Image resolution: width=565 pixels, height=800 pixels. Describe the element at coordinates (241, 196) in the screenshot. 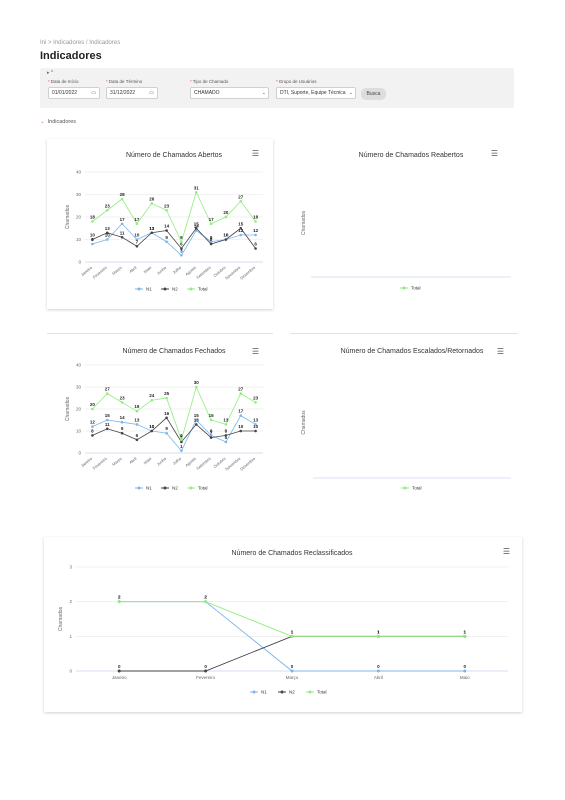

I see `data-label: 27` at that location.